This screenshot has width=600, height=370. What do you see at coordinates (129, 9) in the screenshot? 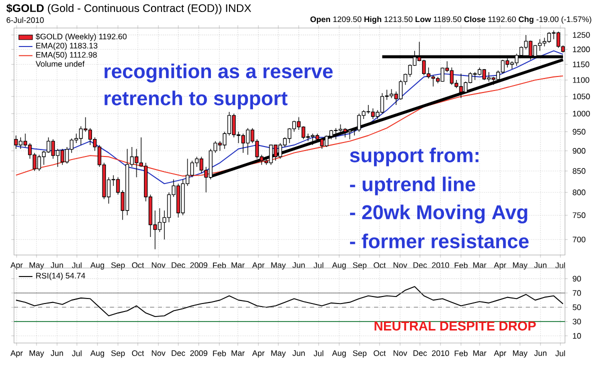
I see `chart-title: $GOLD (Gold - Continuous Contract (EOD)) INDX` at bounding box center [129, 9].